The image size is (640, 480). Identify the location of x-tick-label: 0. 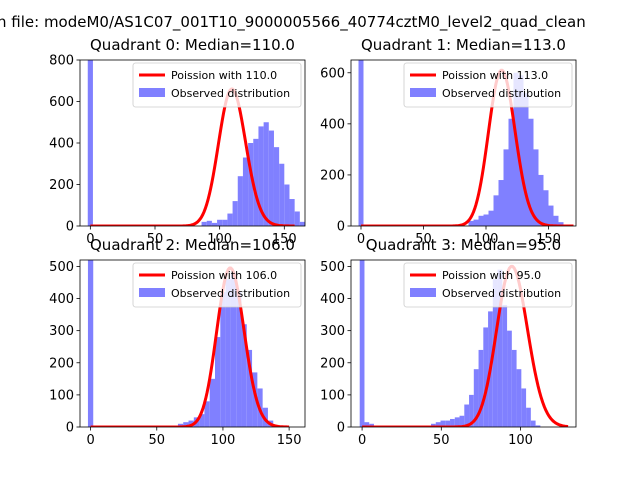
(90, 239).